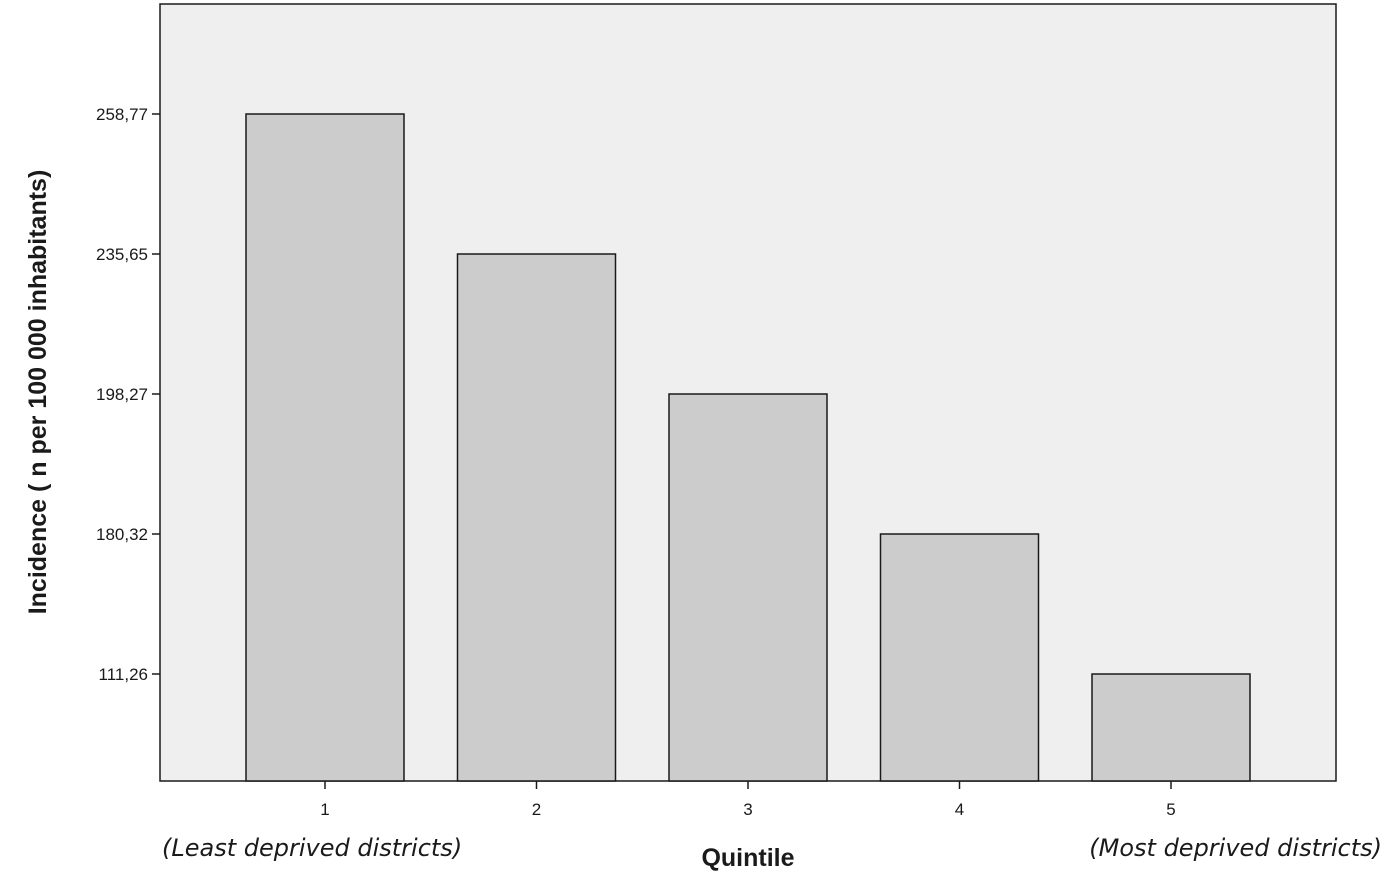 Image resolution: width=1391 pixels, height=874 pixels. I want to click on annotation-least-deprived: (Least deprived districts), so click(312, 848).